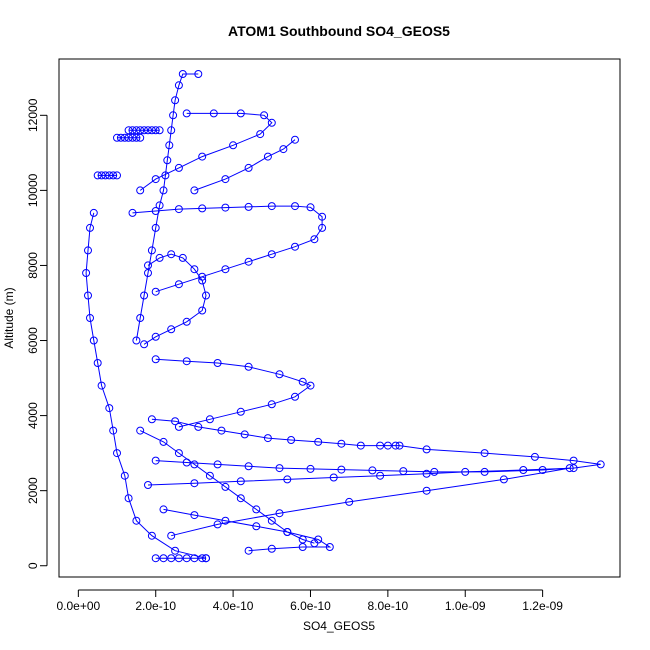 The image size is (650, 650). What do you see at coordinates (339, 31) in the screenshot?
I see `chart-title: ATOM1 Southbound SO4_GEOS5` at bounding box center [339, 31].